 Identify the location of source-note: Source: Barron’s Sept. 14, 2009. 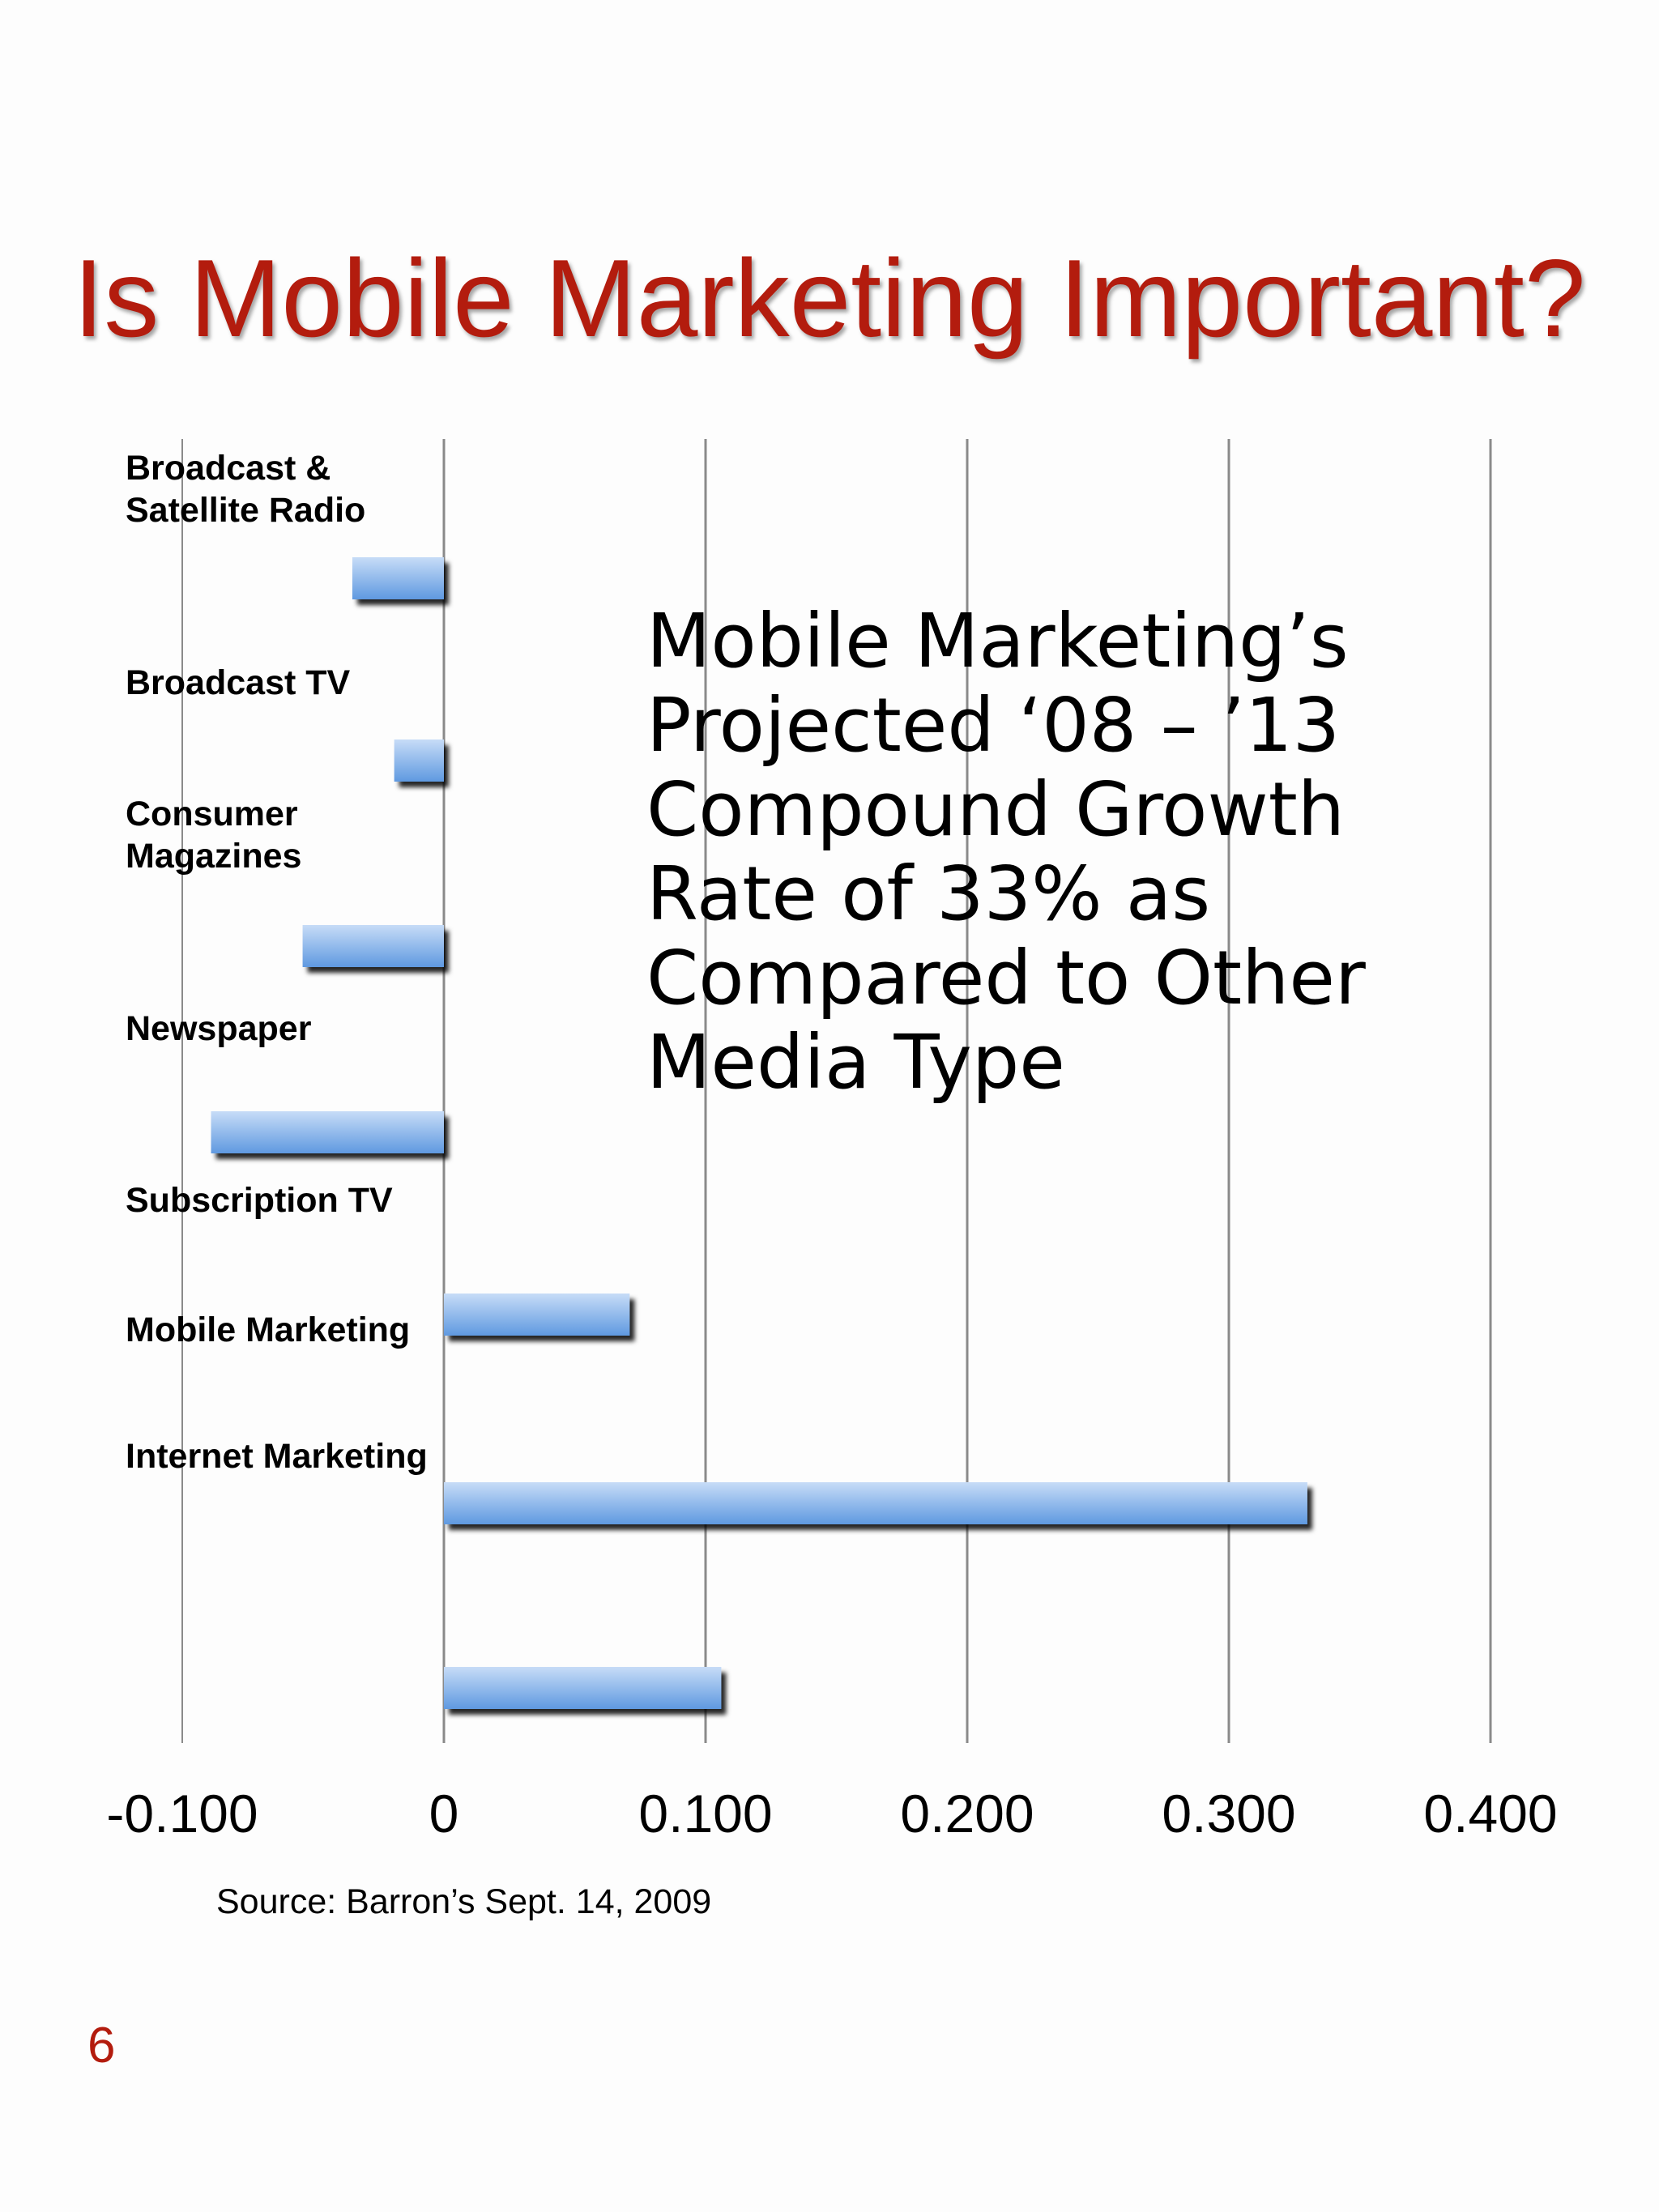
(464, 1901).